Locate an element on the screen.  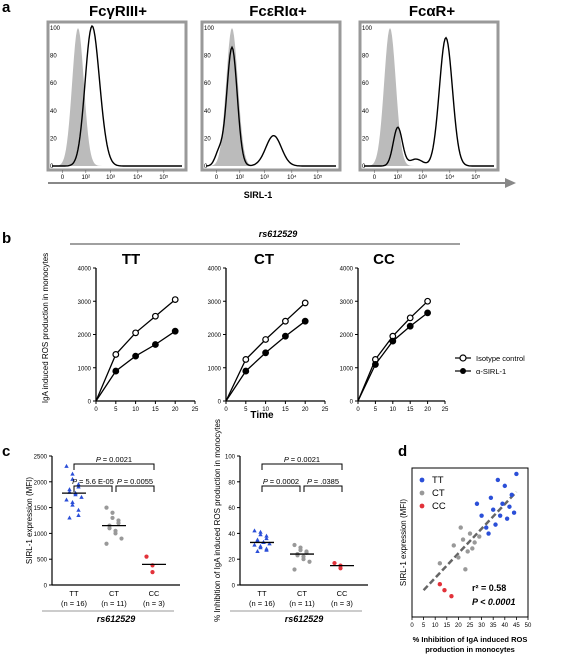
panel-a-label: a is located at coordinates (6, 8).